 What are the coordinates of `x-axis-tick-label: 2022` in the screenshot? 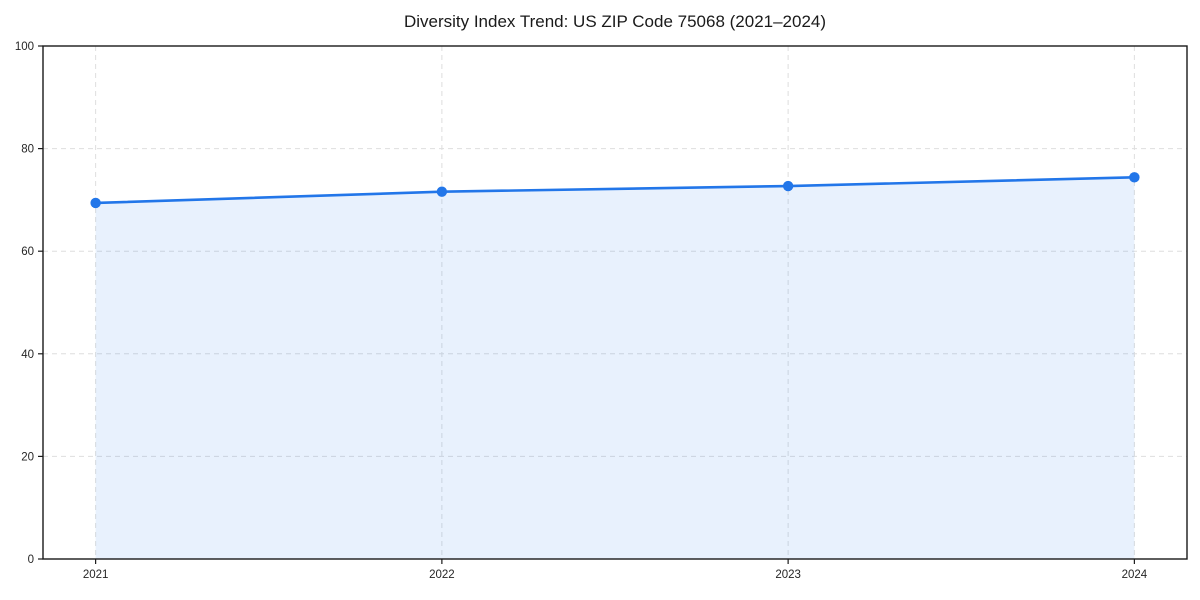 It's located at (442, 575).